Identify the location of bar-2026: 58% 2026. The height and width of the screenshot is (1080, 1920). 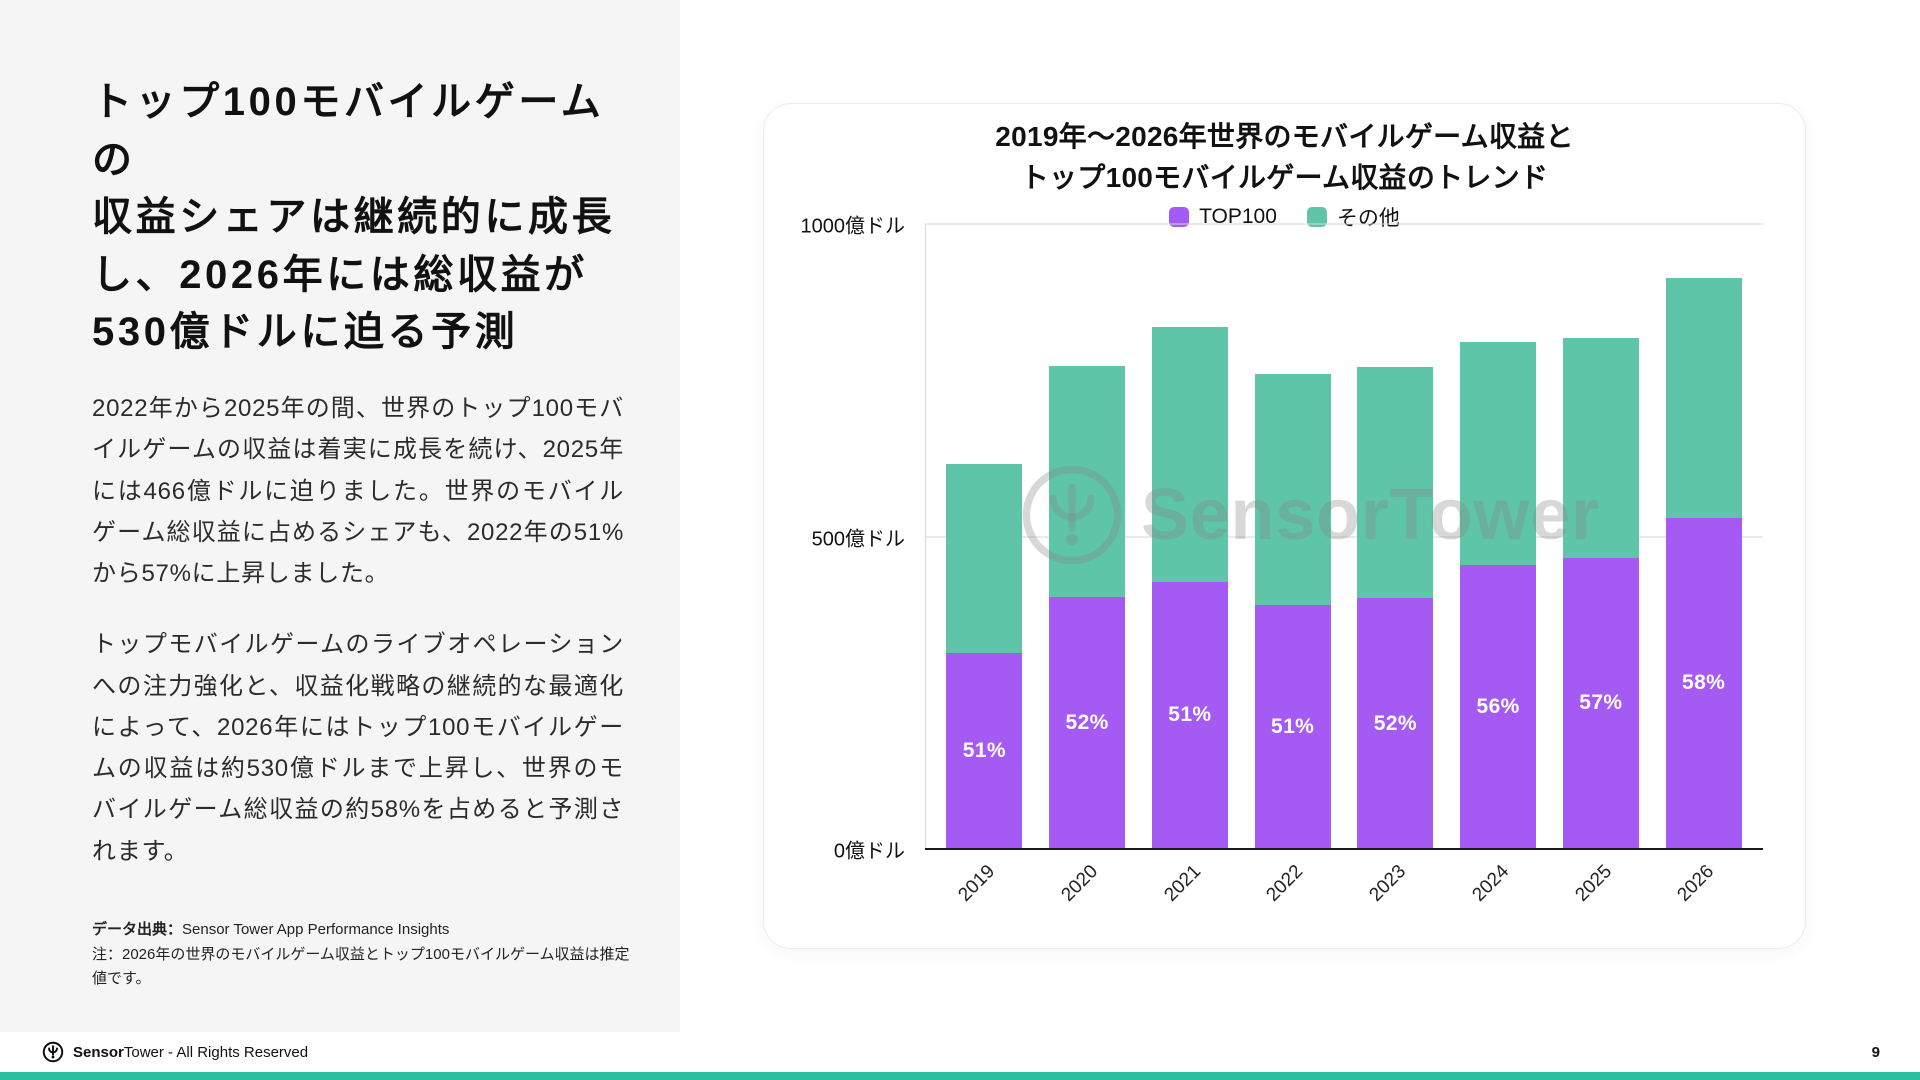
(1703, 565).